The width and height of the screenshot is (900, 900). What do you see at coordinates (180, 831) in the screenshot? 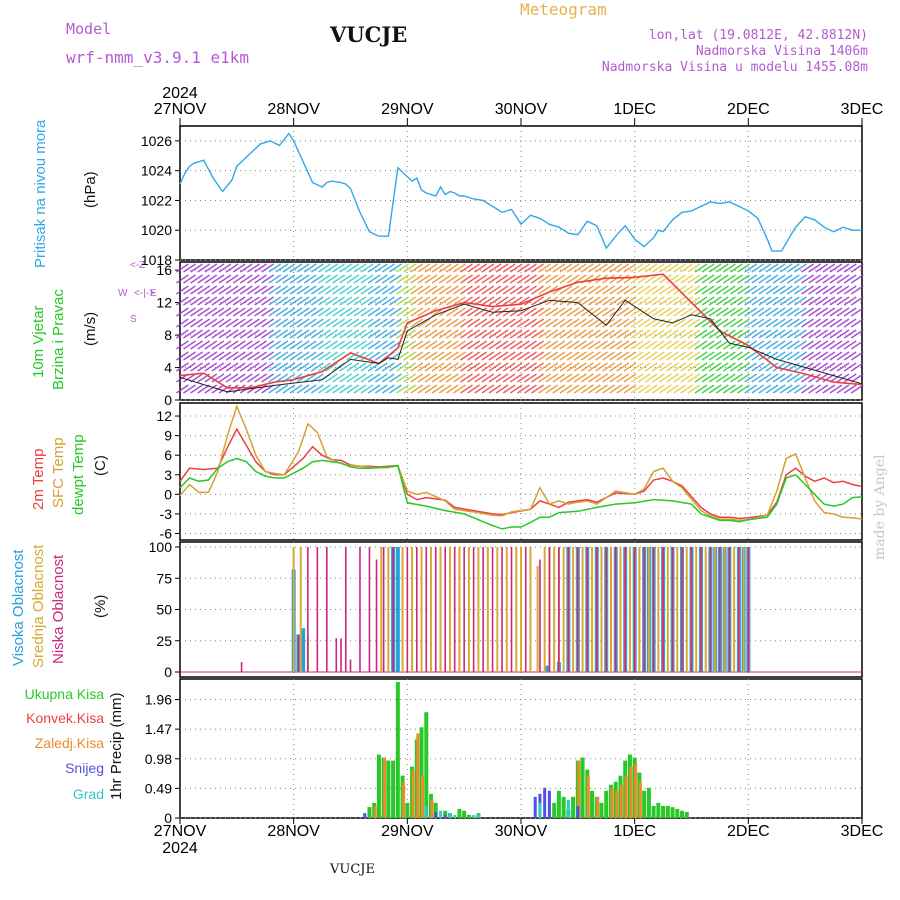
I see `x-tick-label-bottom: 27NOV` at bounding box center [180, 831].